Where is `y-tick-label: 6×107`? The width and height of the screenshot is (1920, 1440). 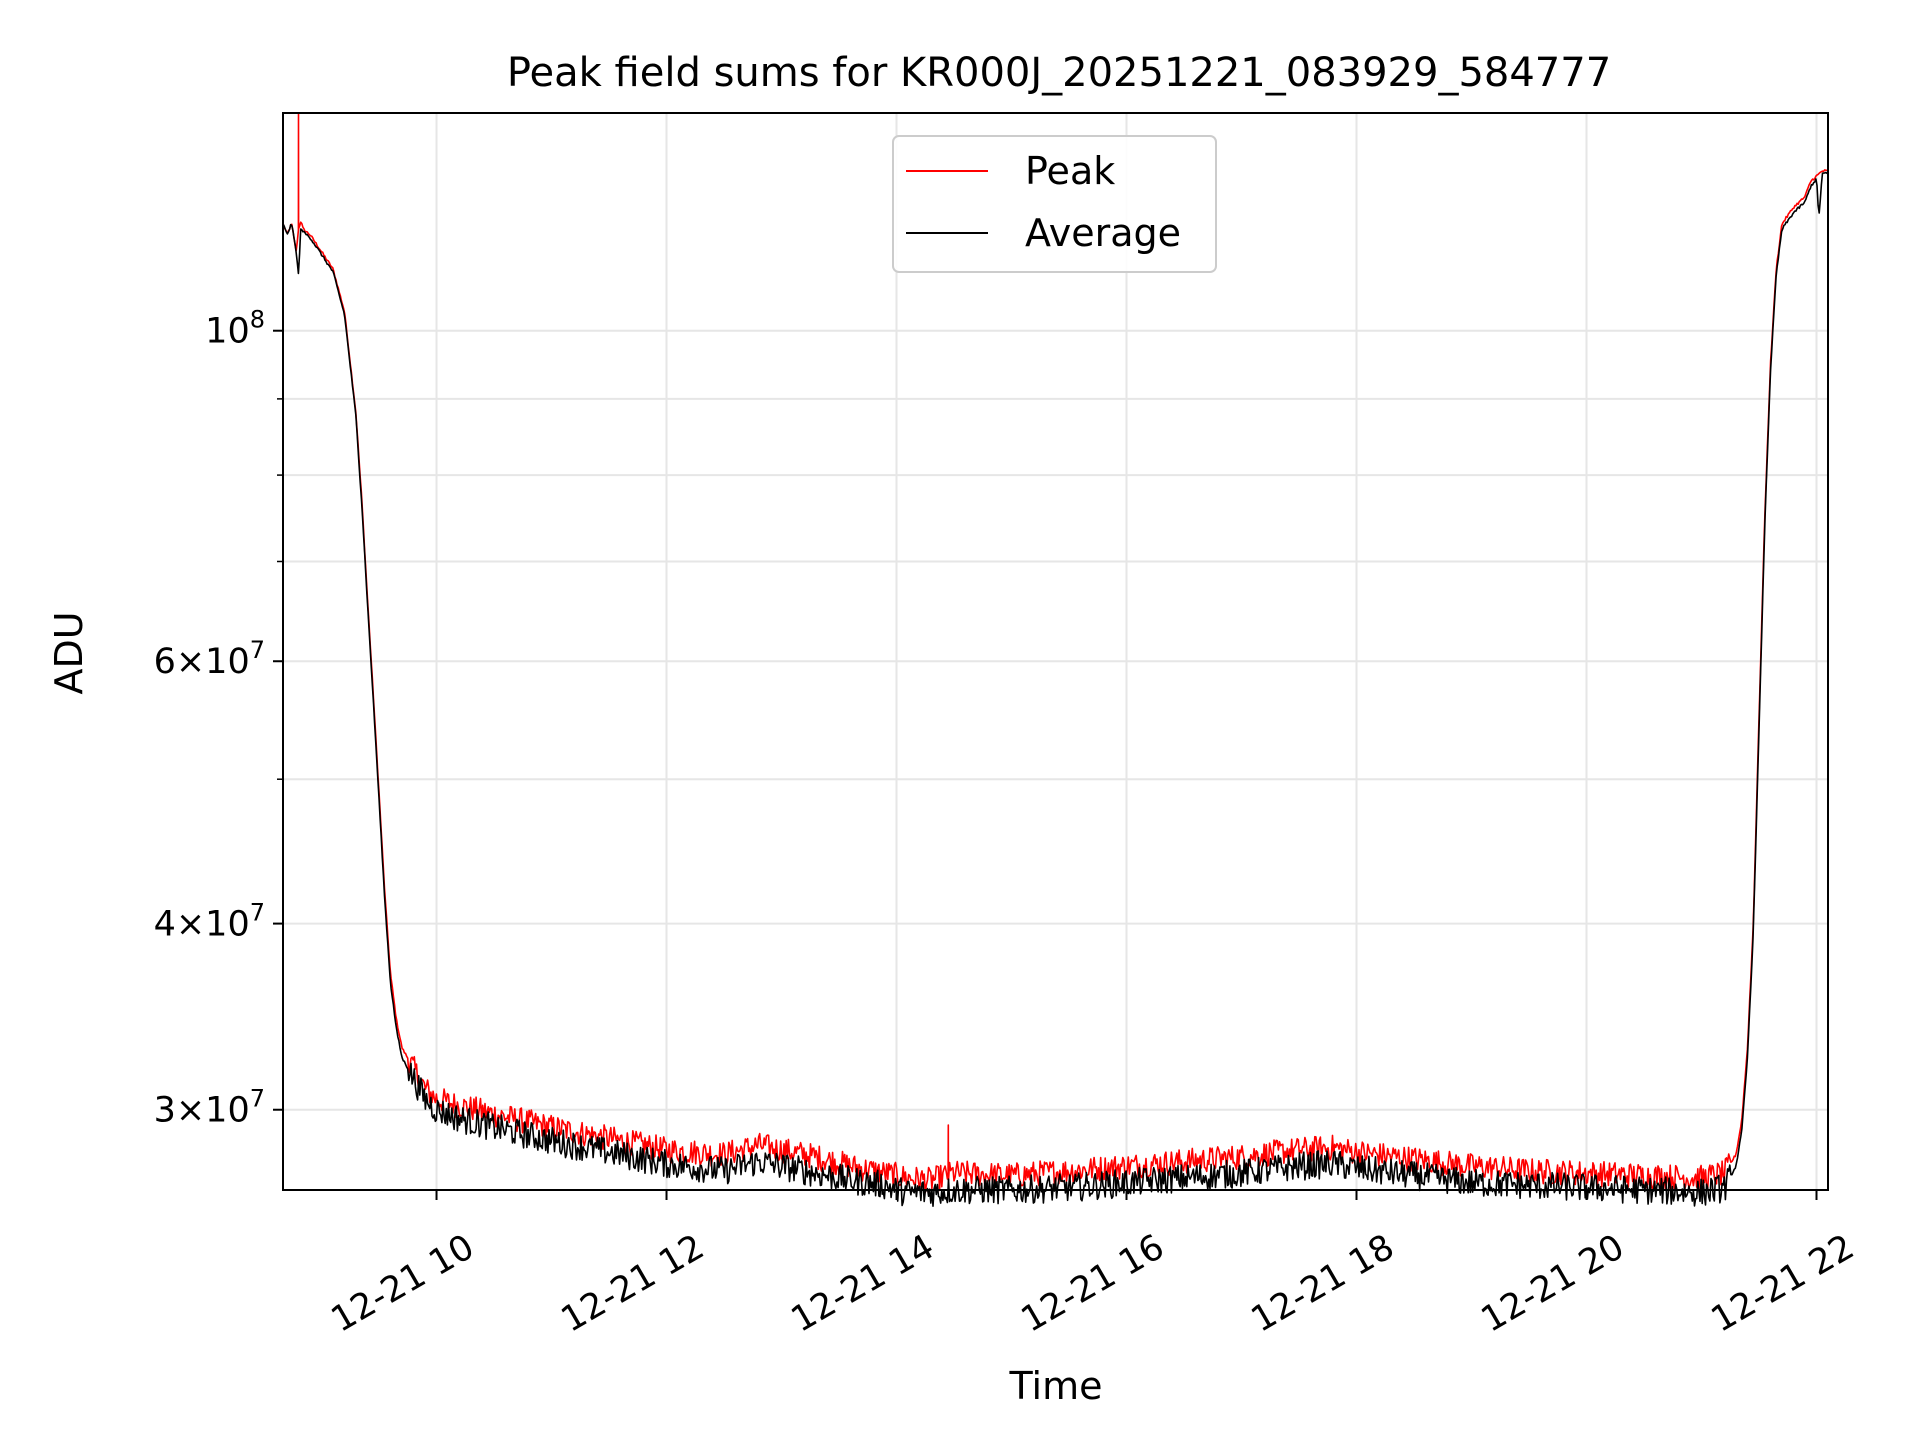
y-tick-label: 6×107 is located at coordinates (209, 659).